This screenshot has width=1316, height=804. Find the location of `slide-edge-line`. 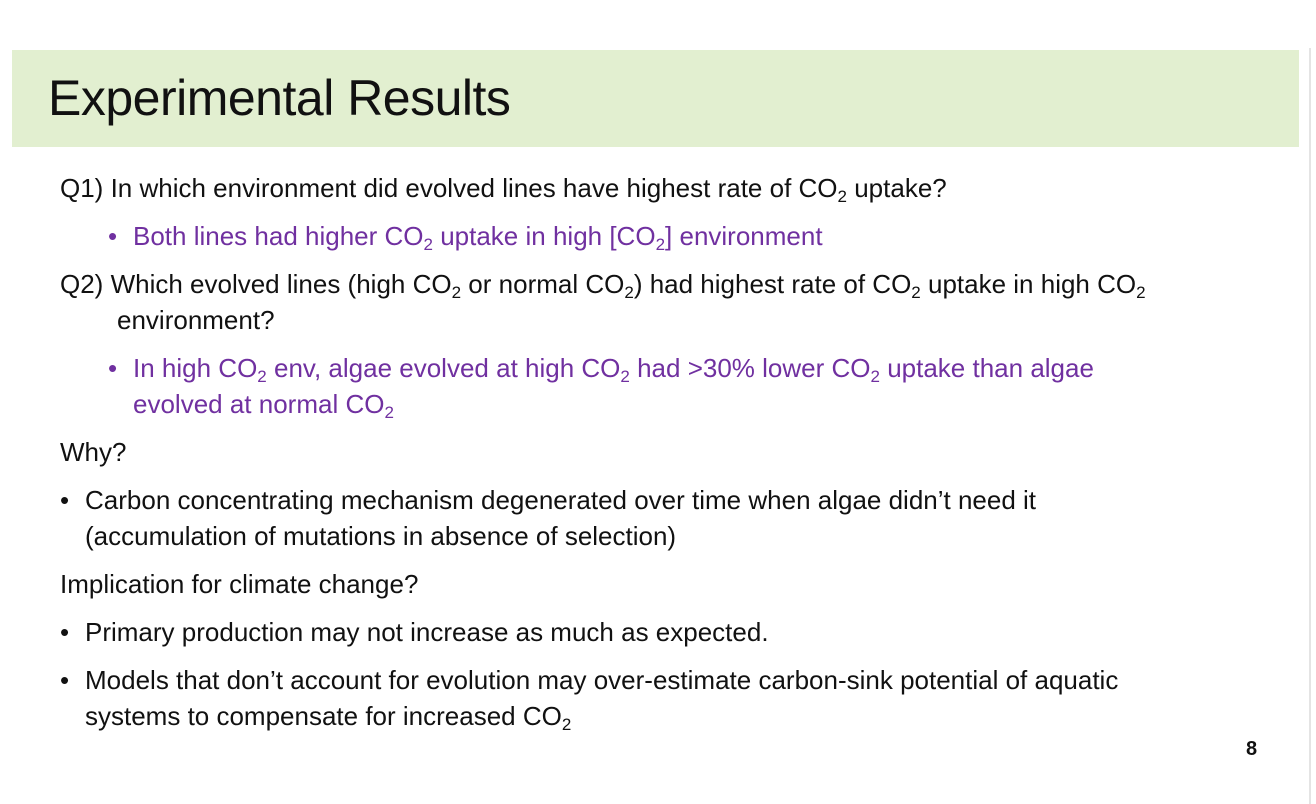

slide-edge-line is located at coordinates (1310, 426).